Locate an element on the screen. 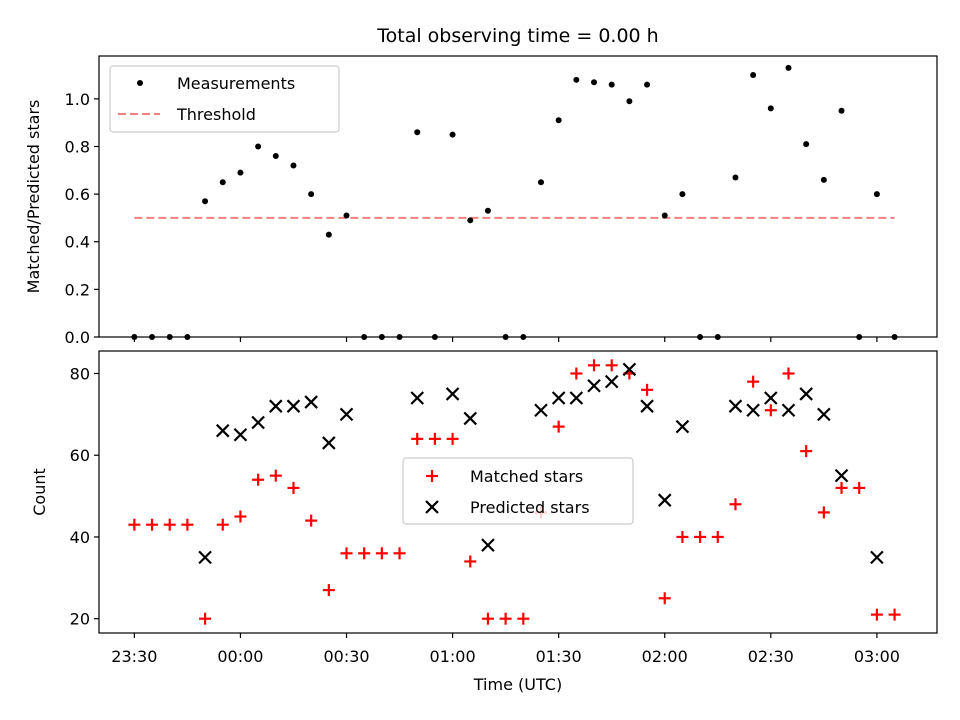 The image size is (960, 720). x-tick-label: 02:30 is located at coordinates (771, 656).